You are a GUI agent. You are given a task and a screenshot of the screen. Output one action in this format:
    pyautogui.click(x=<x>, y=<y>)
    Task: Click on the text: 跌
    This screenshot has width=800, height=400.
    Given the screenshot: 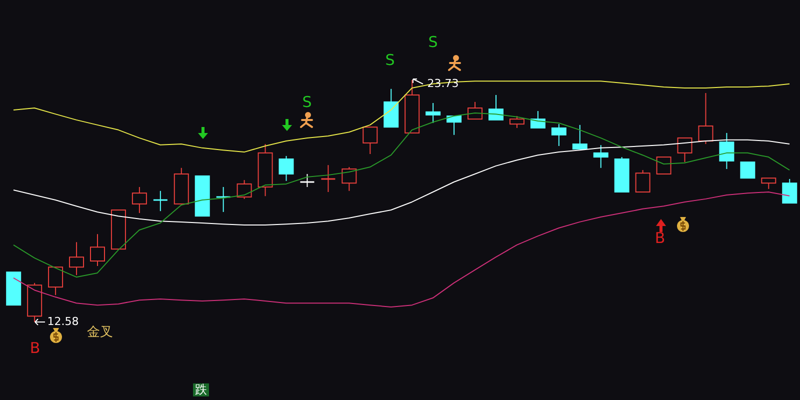 What is the action you would take?
    pyautogui.click(x=201, y=389)
    